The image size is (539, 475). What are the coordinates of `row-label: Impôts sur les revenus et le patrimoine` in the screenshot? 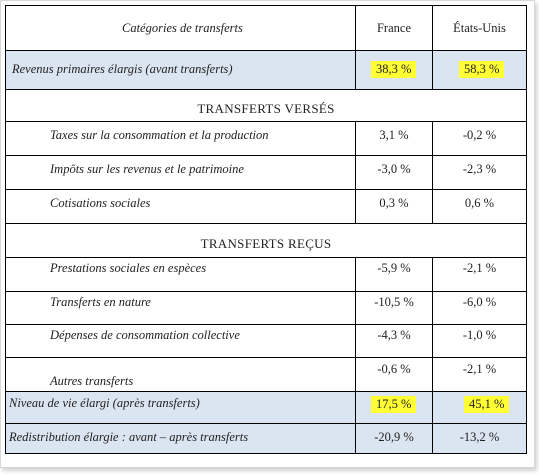 It's located at (147, 169).